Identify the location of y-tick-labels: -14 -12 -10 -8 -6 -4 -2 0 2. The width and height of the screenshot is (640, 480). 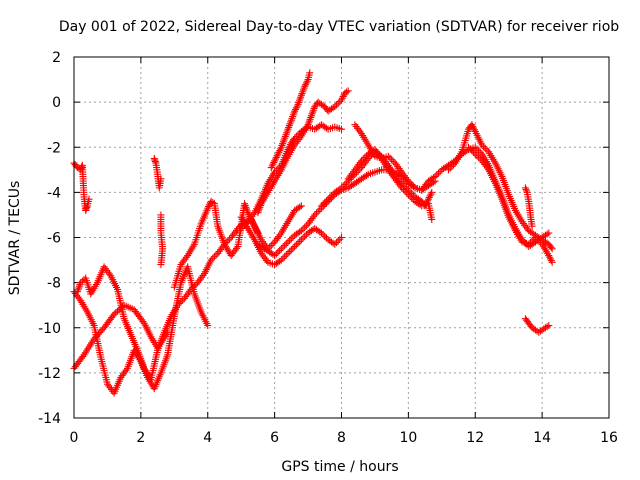
(49, 238).